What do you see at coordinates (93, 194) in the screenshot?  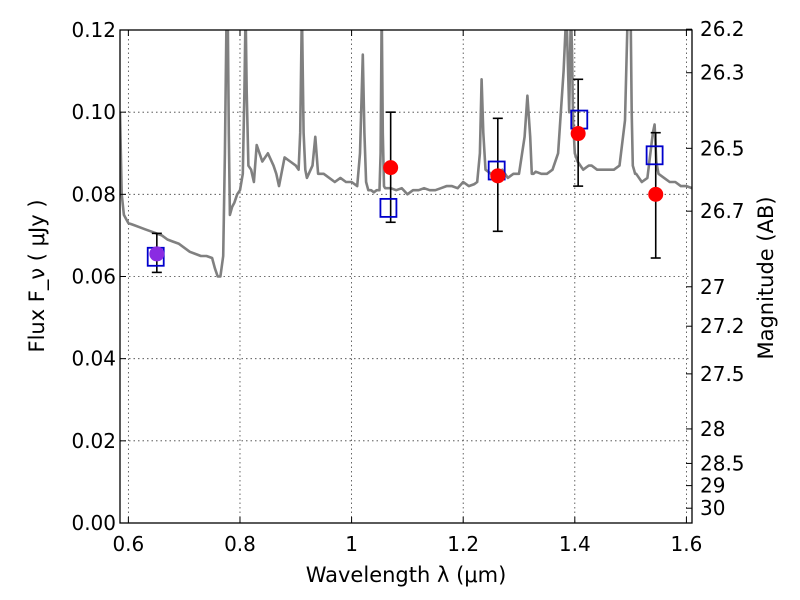 I see `y-tick-label: 0.08` at bounding box center [93, 194].